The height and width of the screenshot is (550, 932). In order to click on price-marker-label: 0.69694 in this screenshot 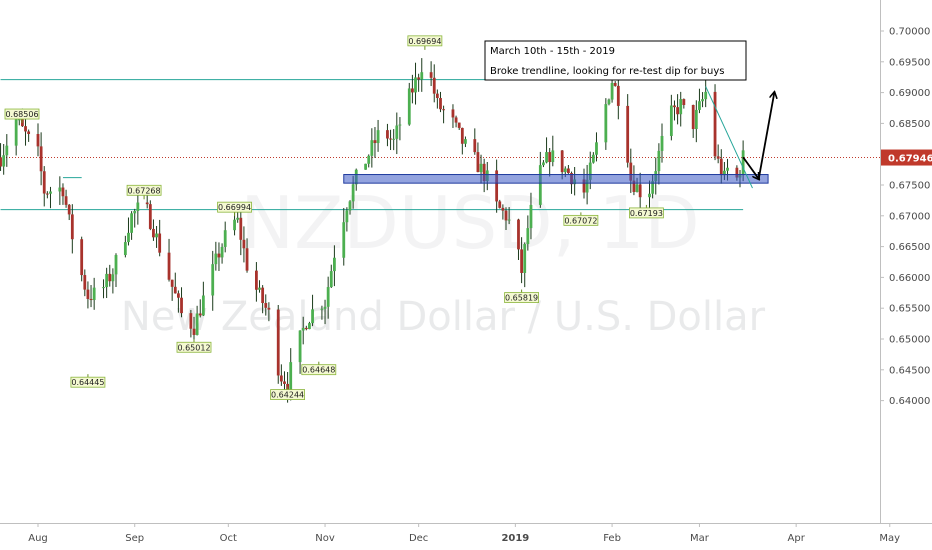, I will do `click(424, 41)`.